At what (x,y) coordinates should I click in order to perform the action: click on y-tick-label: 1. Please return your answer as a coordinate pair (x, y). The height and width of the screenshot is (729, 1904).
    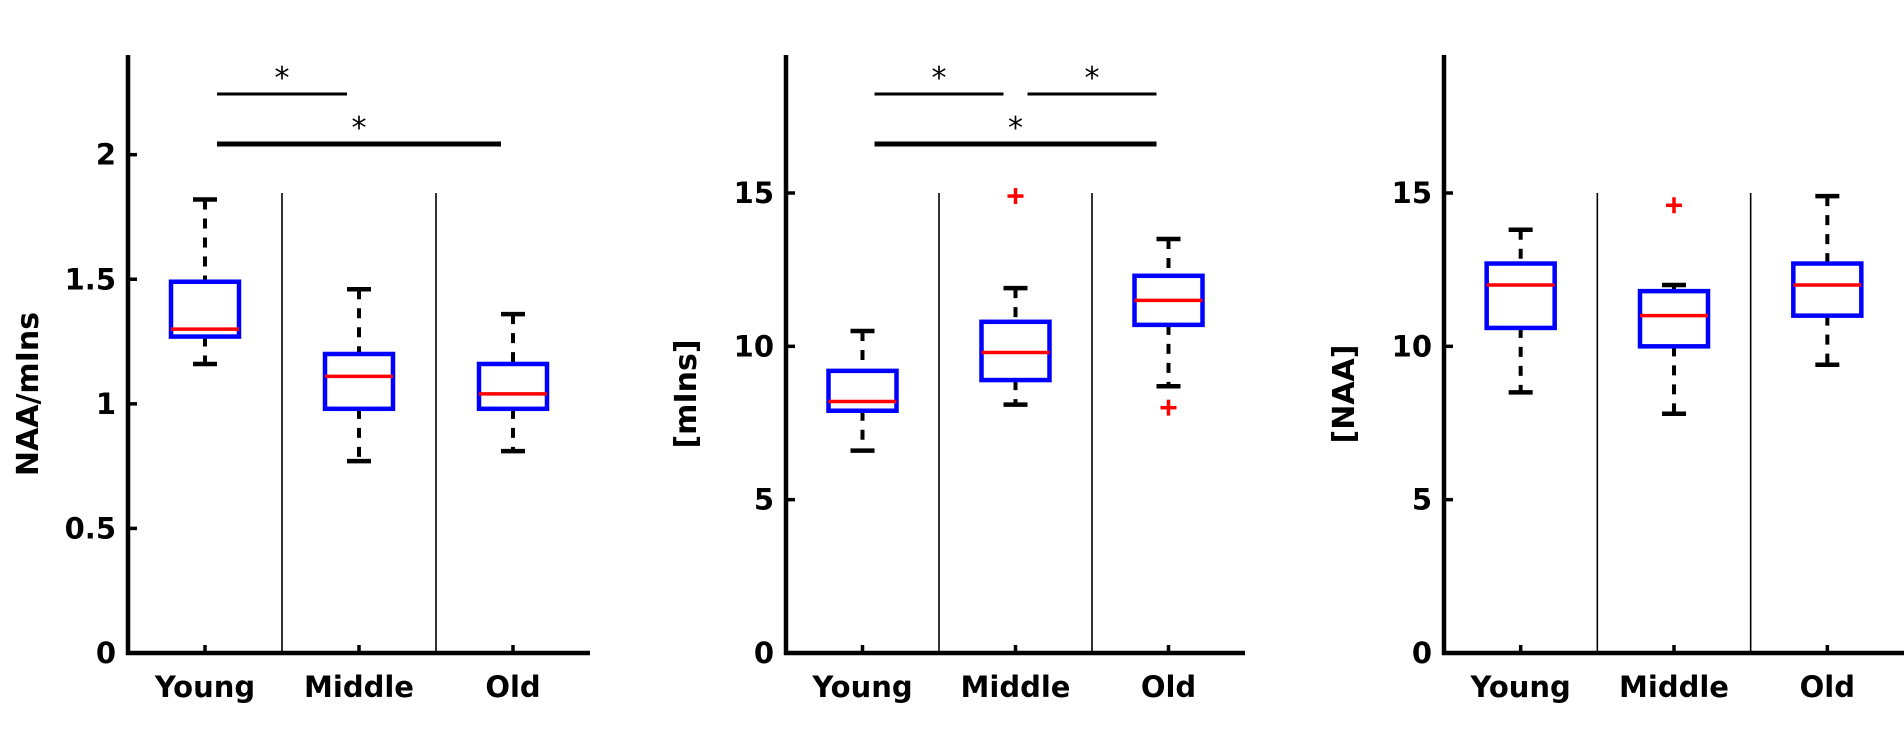
    Looking at the image, I should click on (106, 404).